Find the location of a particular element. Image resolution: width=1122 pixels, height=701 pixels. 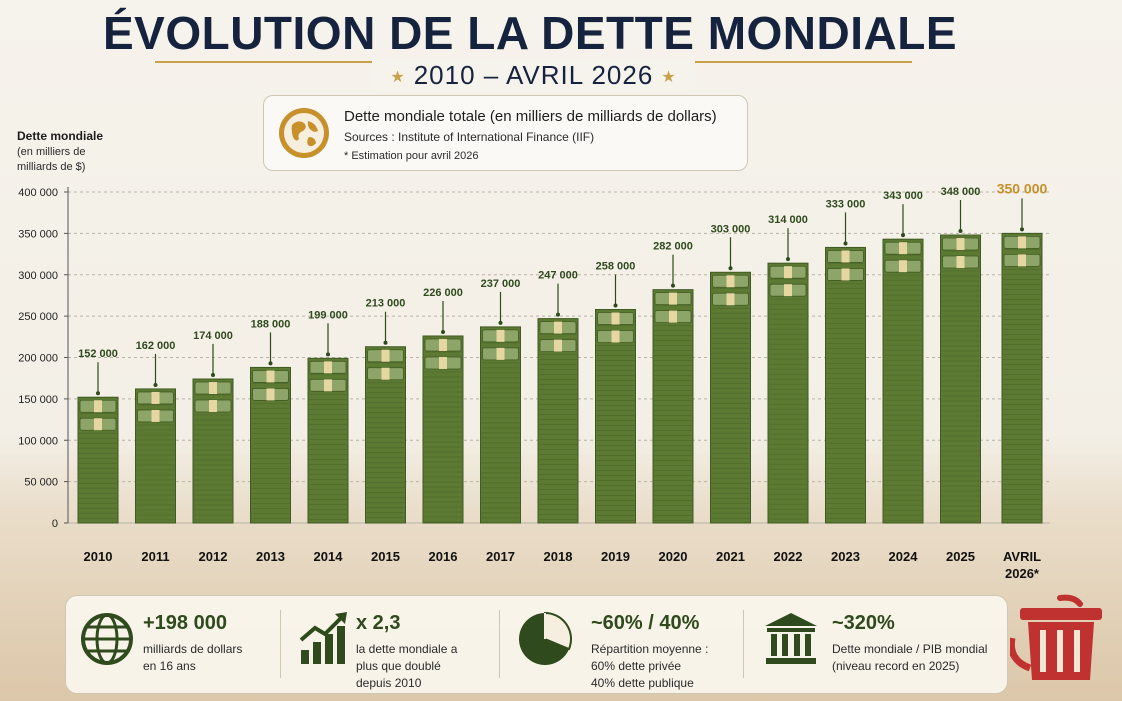

value-label: 226 000 is located at coordinates (443, 293).